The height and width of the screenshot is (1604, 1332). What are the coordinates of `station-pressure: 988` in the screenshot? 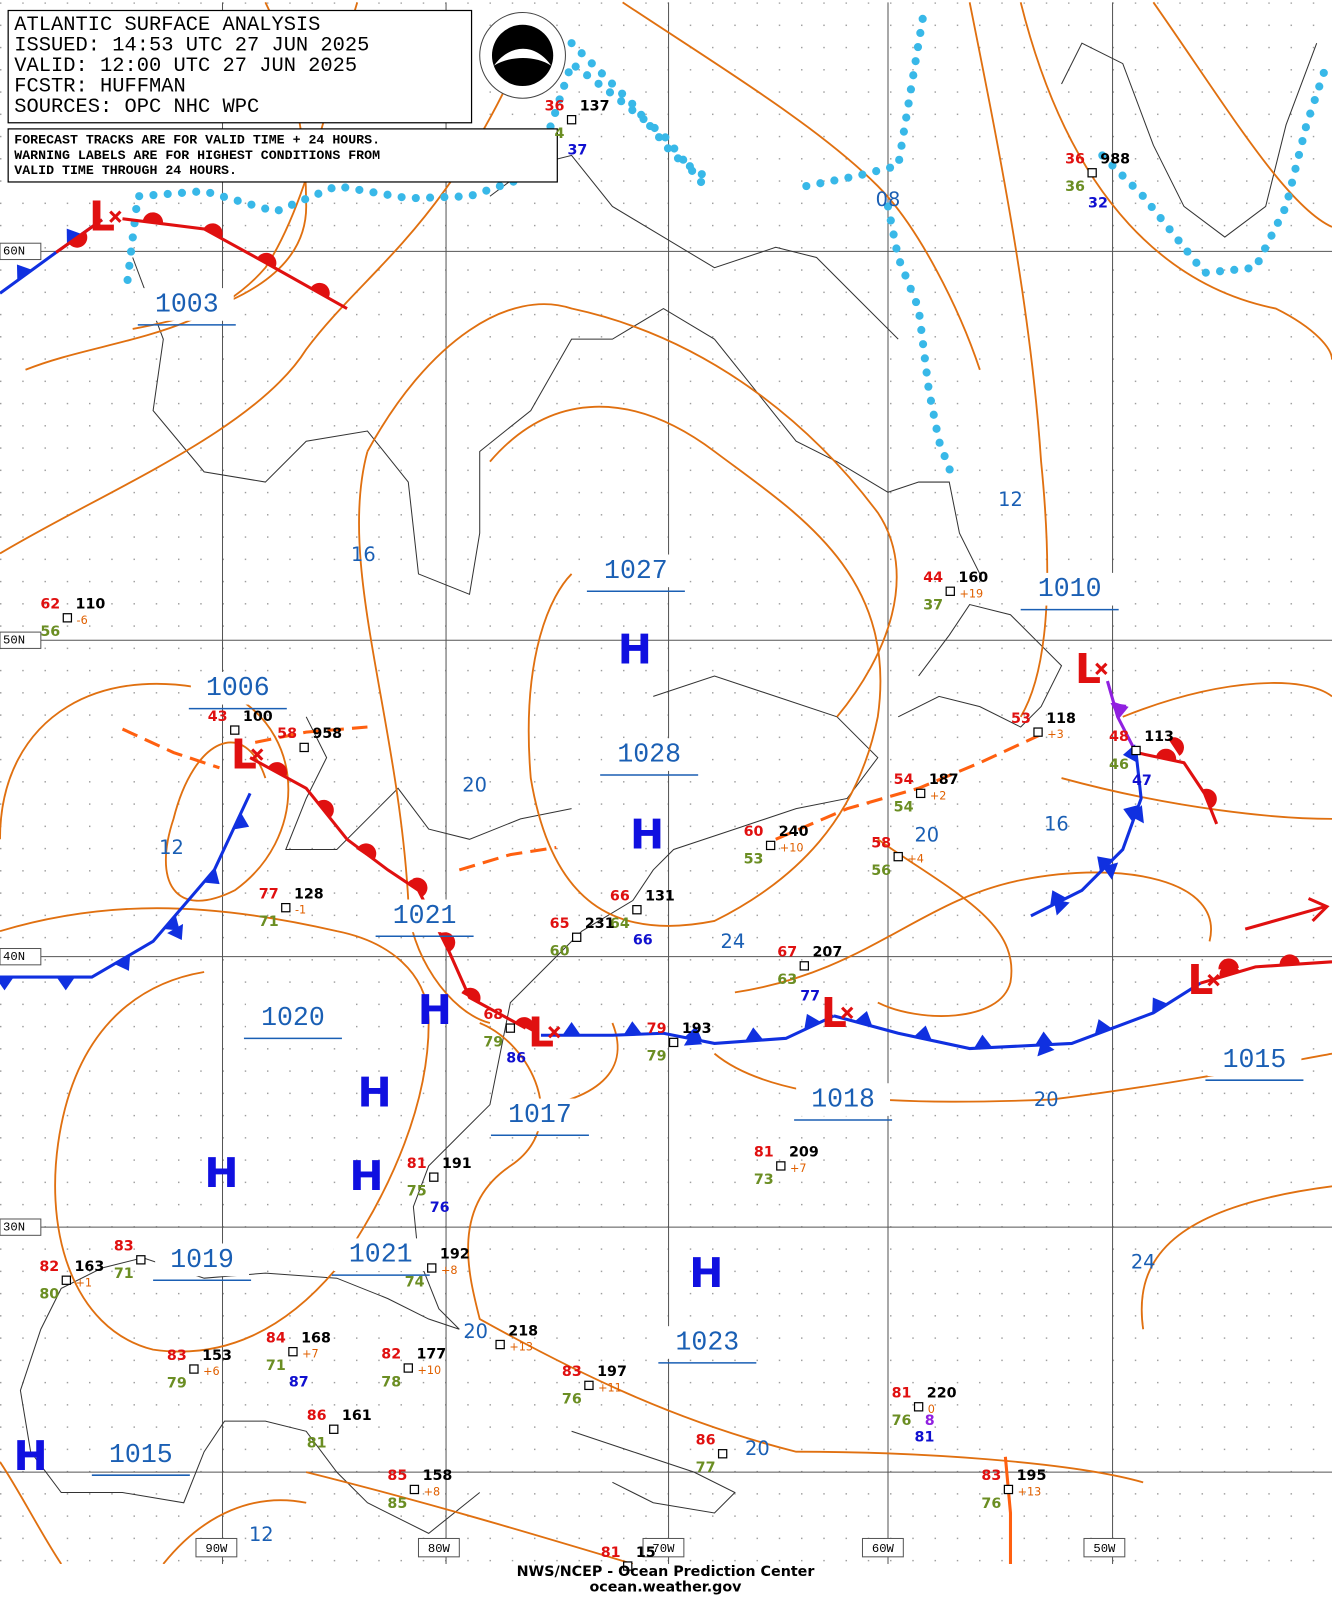 It's located at (1115, 160).